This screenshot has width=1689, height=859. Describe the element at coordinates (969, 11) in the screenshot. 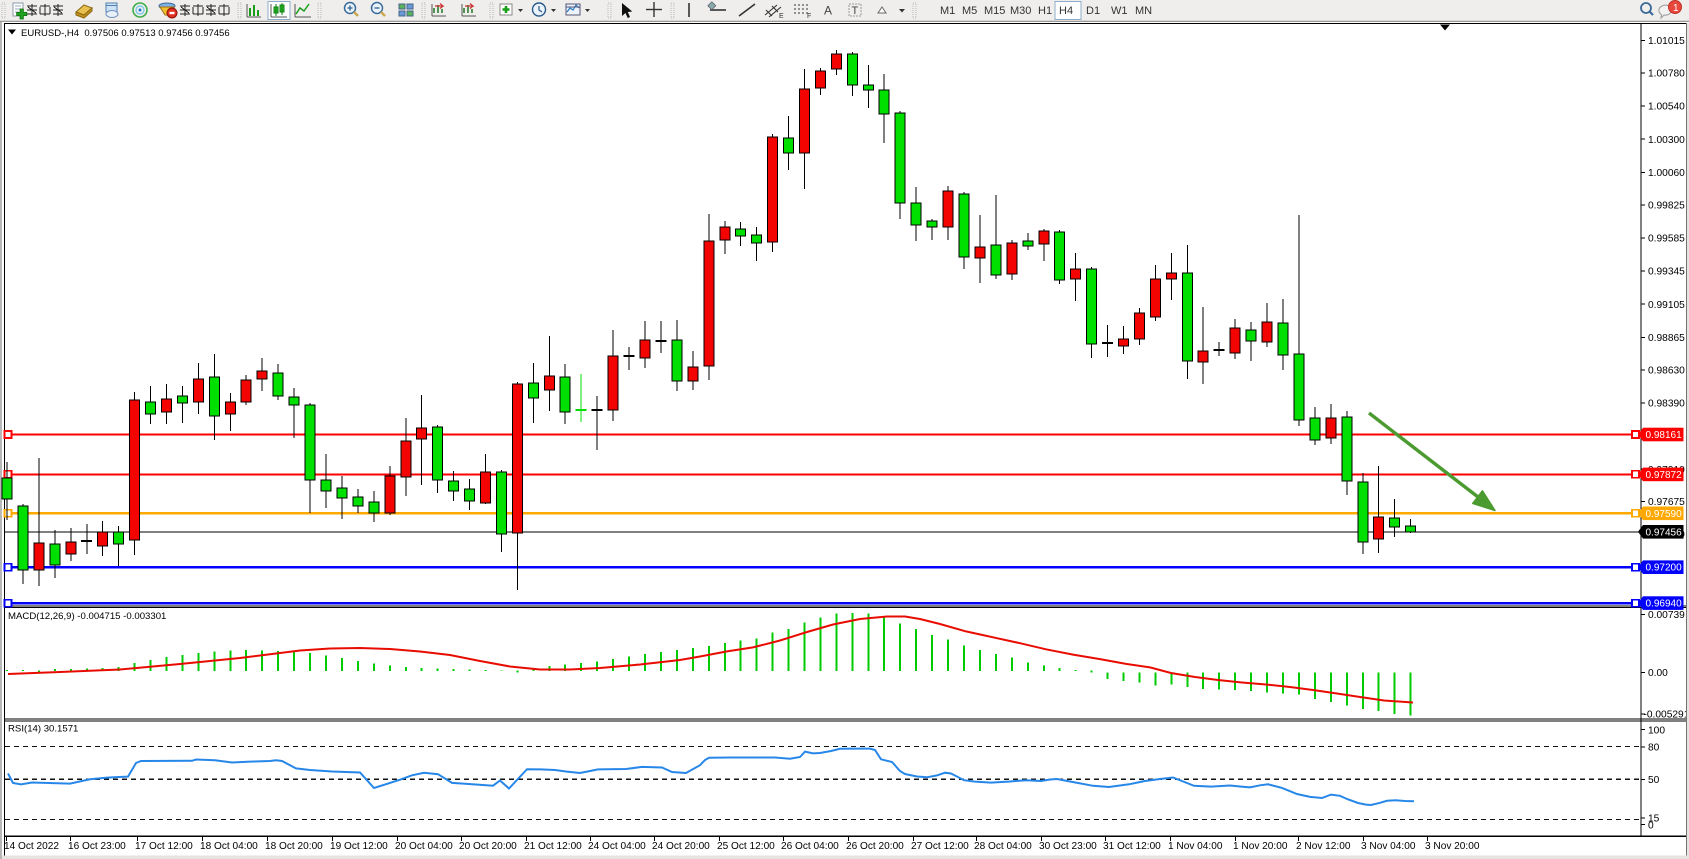

I see `svg-text: M5` at that location.